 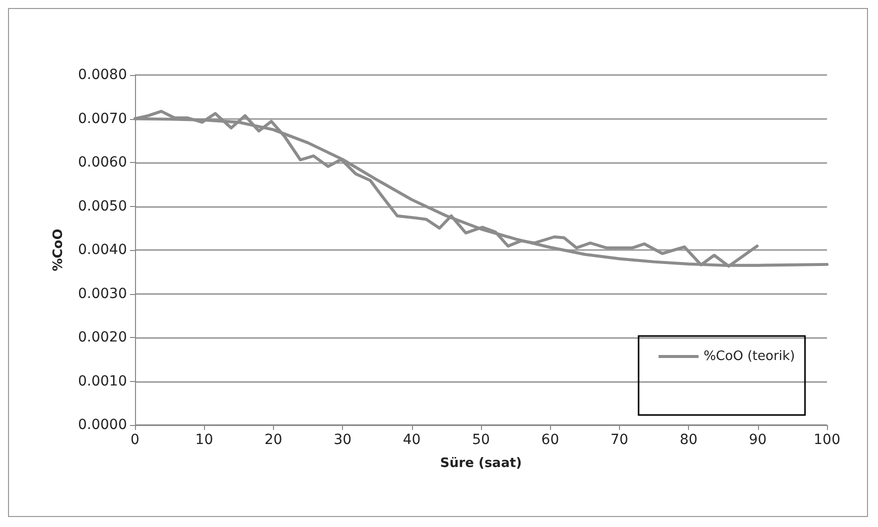 I want to click on x-tick-label: 40, so click(x=411, y=440).